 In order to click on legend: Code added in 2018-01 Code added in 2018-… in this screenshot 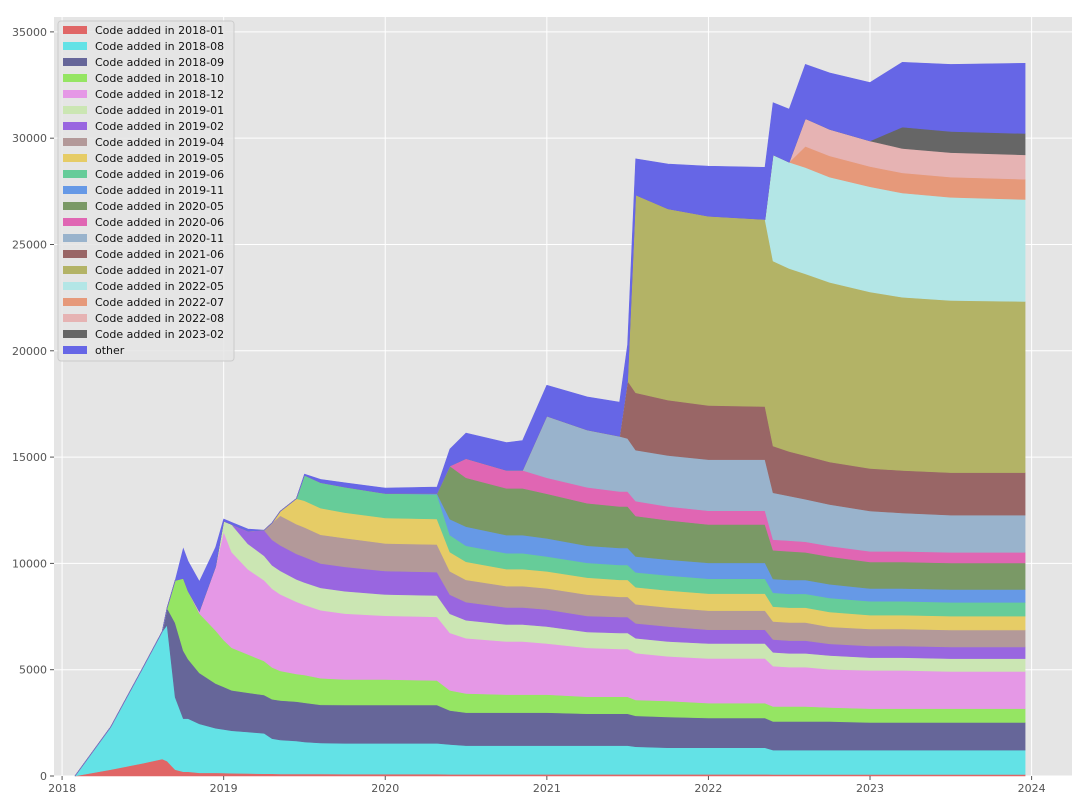, I will do `click(146, 191)`.